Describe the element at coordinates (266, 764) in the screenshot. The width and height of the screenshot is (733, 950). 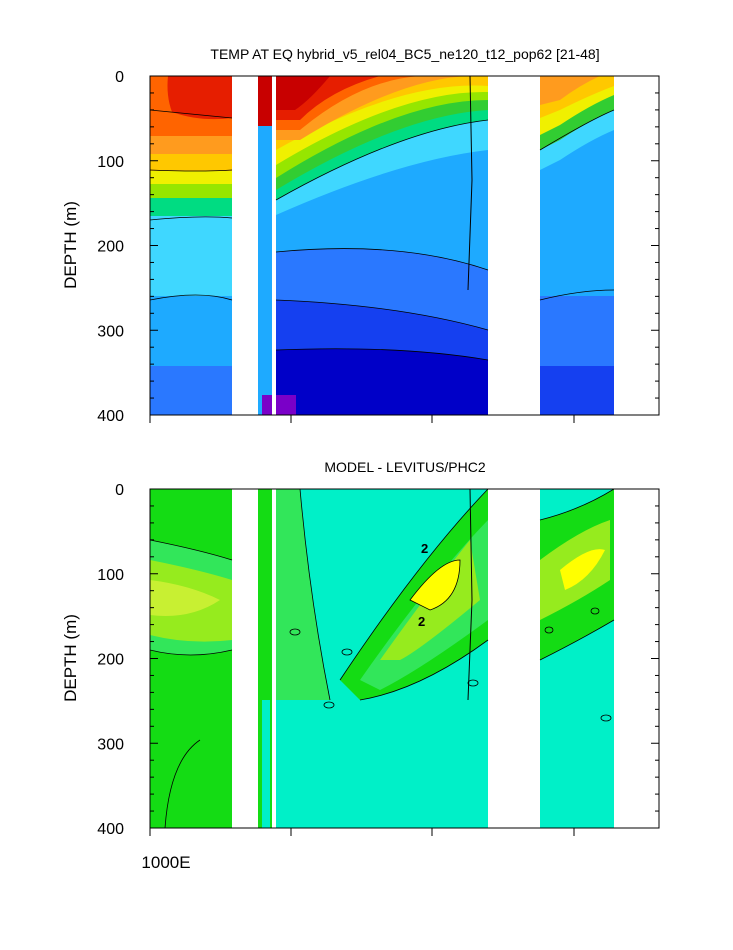
I see `diff-fragment` at that location.